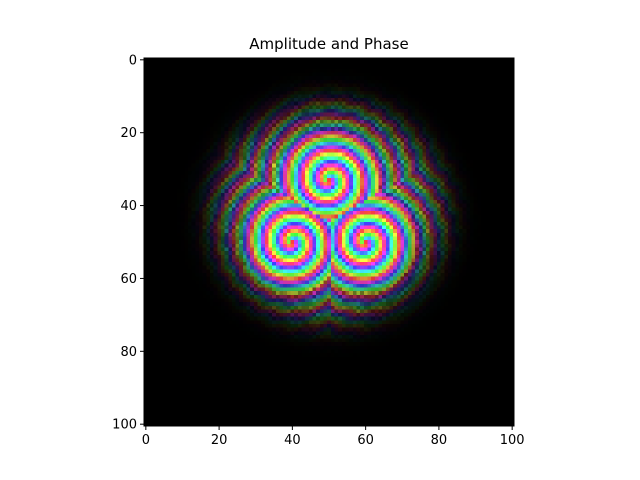 This screenshot has height=480, width=640. I want to click on y-tick-label: 100, so click(124, 425).